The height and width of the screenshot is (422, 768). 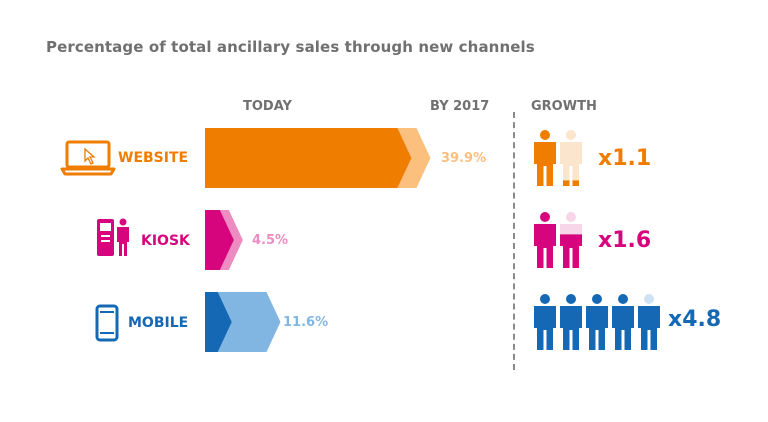 I want to click on bar-today-website, so click(x=308, y=158).